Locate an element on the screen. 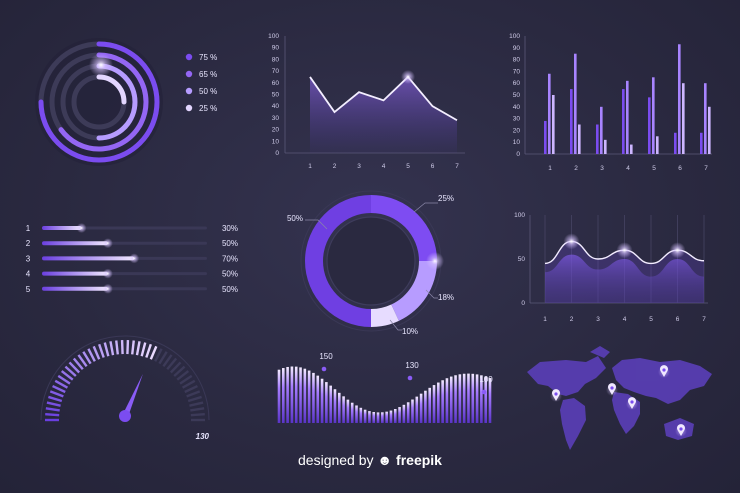 The image size is (740, 493). hbar-value: 50% is located at coordinates (230, 243).